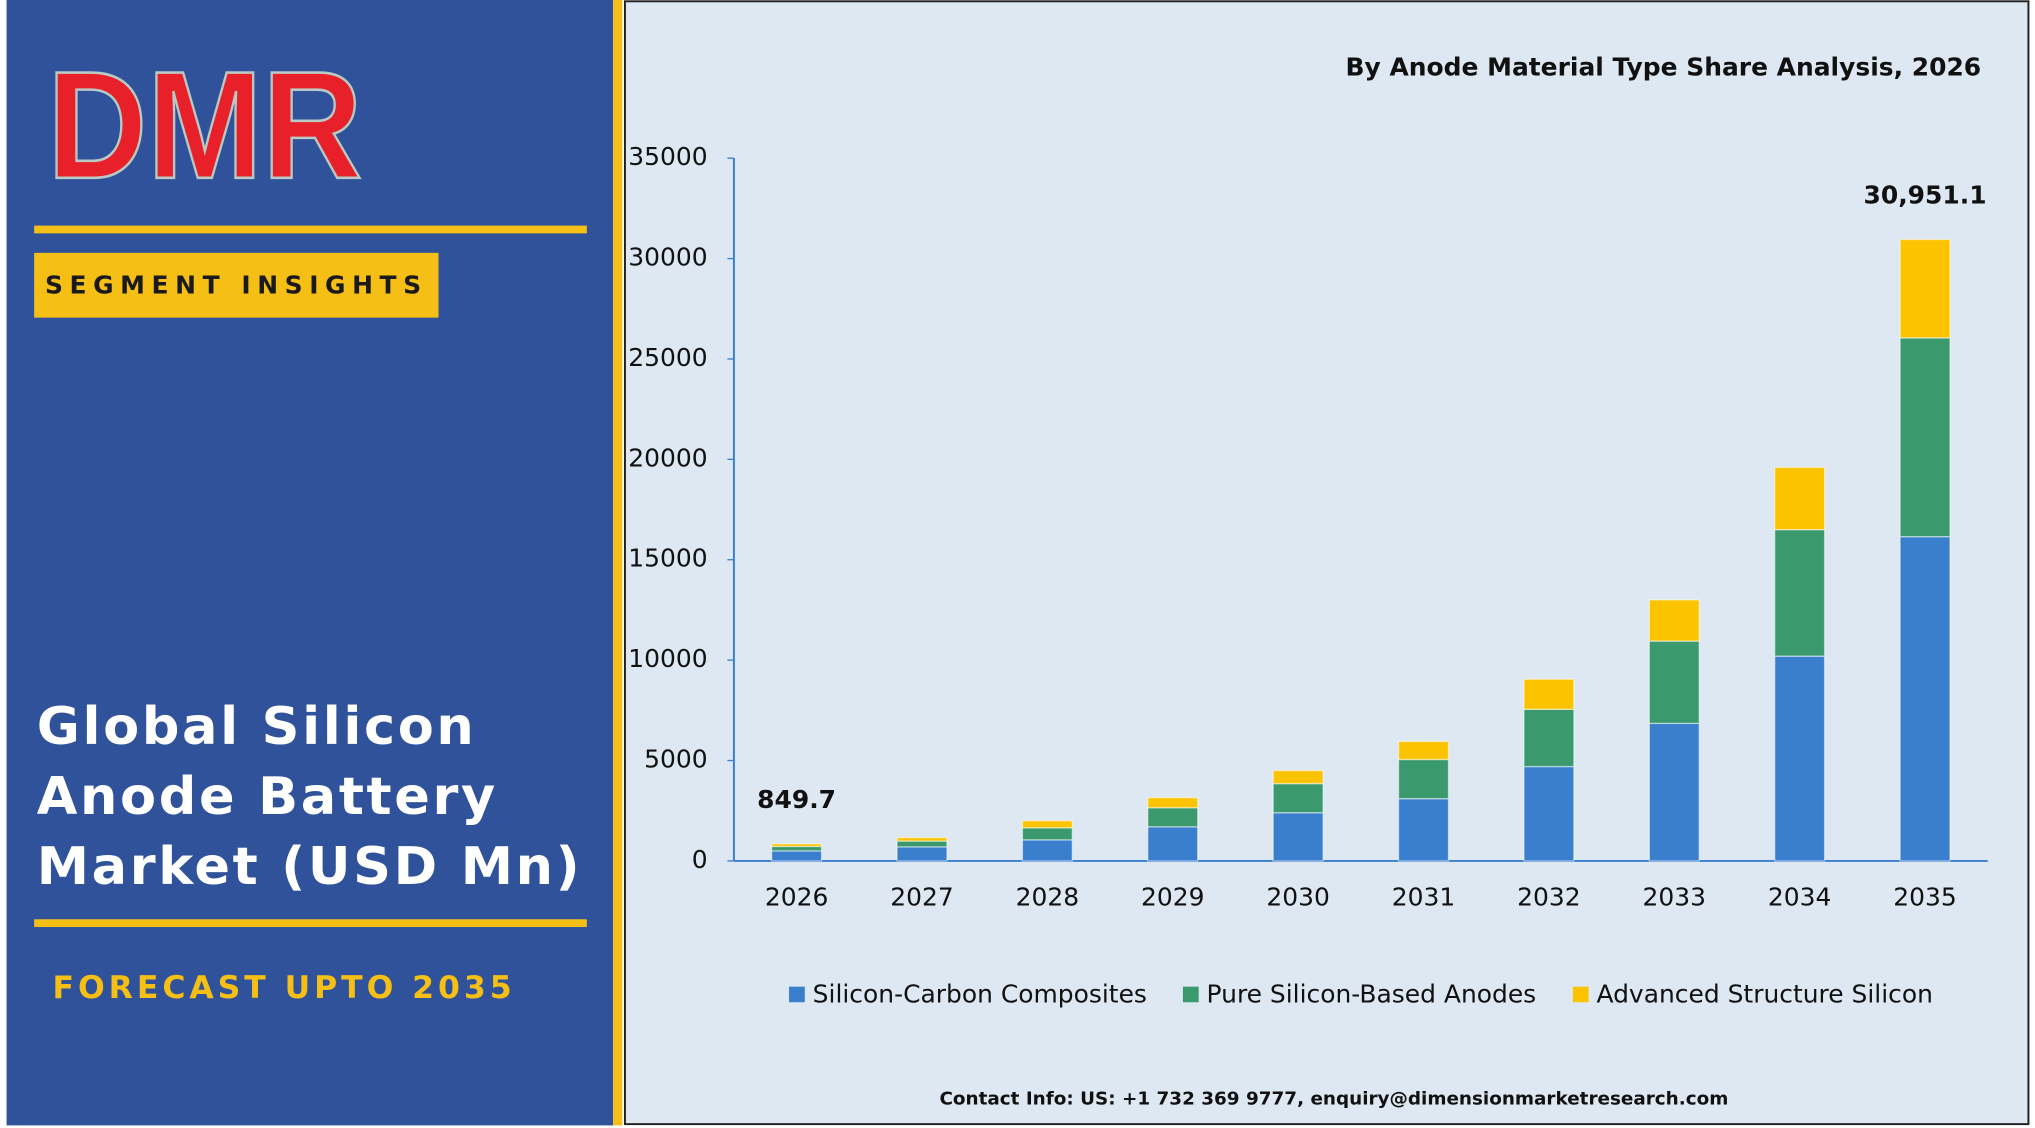 This screenshot has height=1128, width=2035. What do you see at coordinates (667, 457) in the screenshot?
I see `y-tick-label: 20000` at bounding box center [667, 457].